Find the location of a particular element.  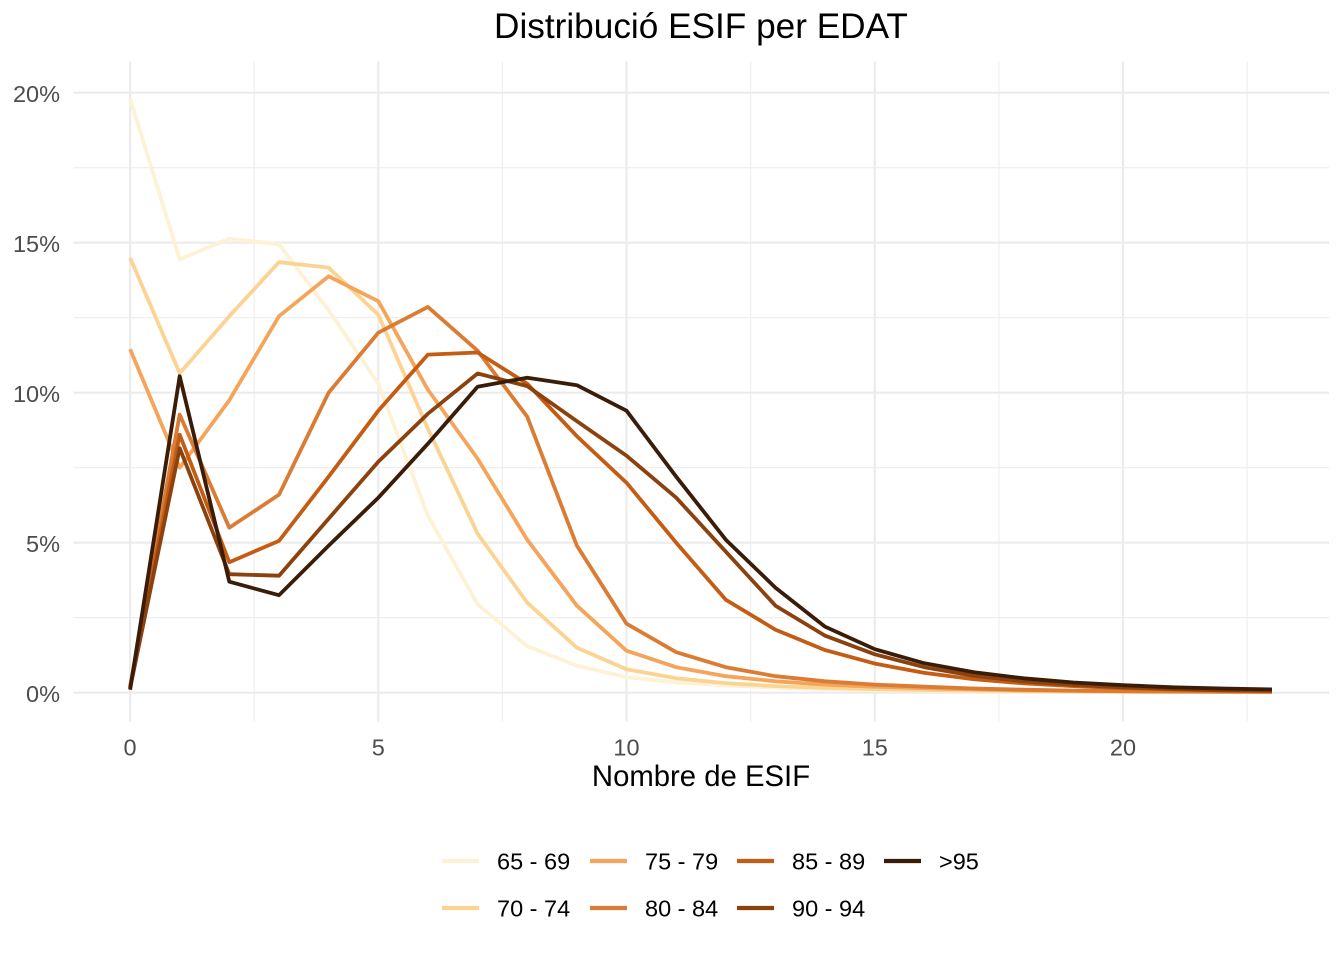

svg-text: 70 - 74 is located at coordinates (533, 908).